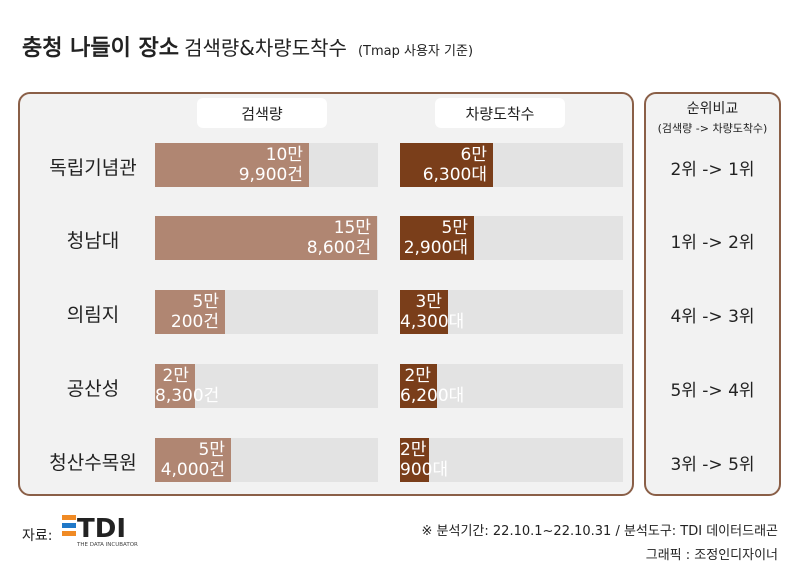 The width and height of the screenshot is (800, 582). I want to click on bar-value-top: 10만, so click(284, 155).